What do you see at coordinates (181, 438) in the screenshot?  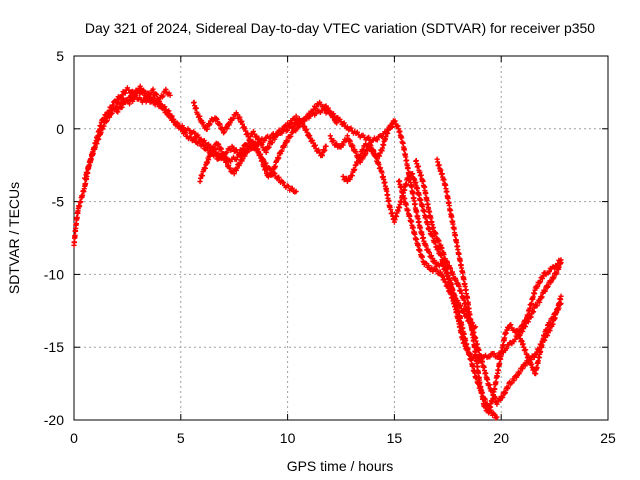 I see `x-tick-label: 5` at bounding box center [181, 438].